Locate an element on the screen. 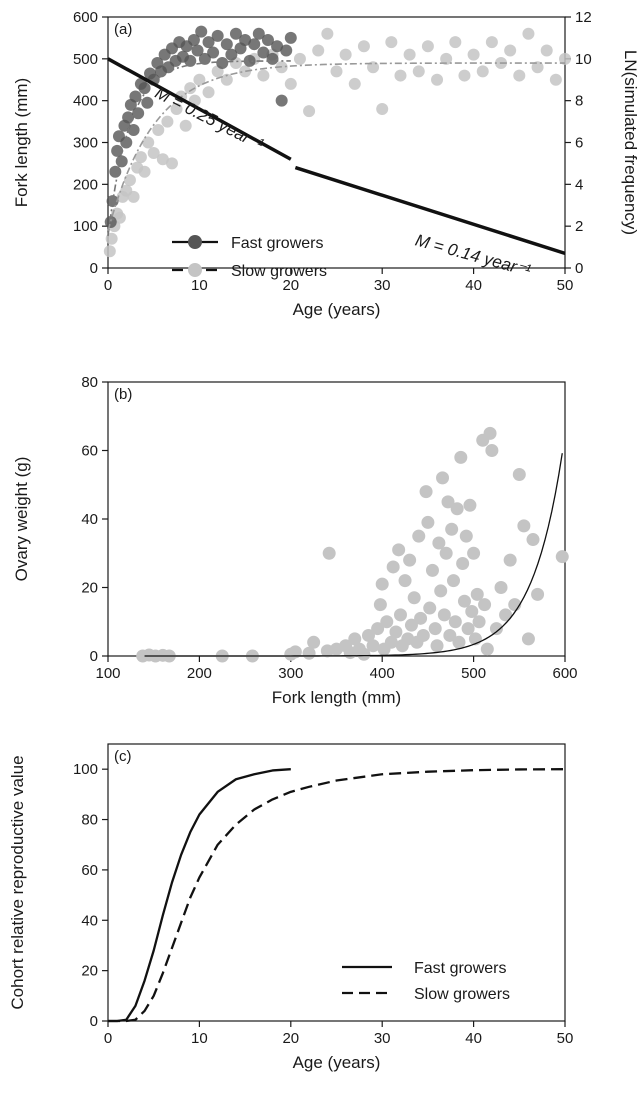  panel-tag: (a) is located at coordinates (123, 29).